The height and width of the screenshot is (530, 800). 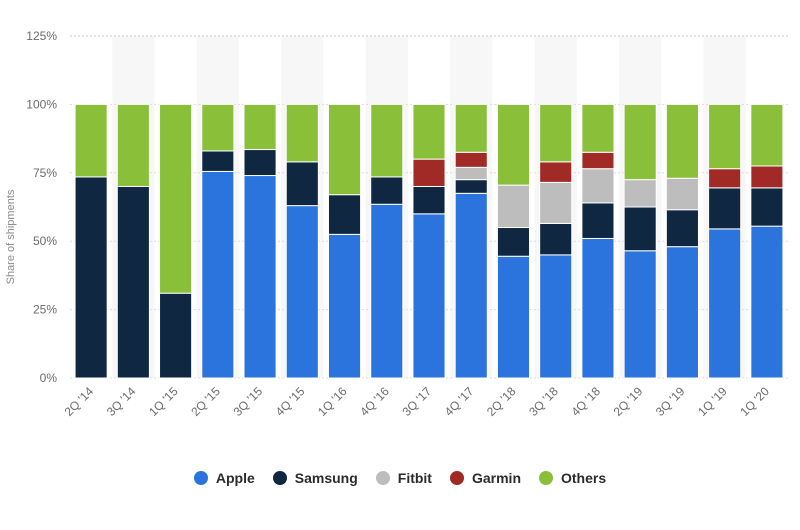 What do you see at coordinates (45, 310) in the screenshot?
I see `y-tick-label: 25%` at bounding box center [45, 310].